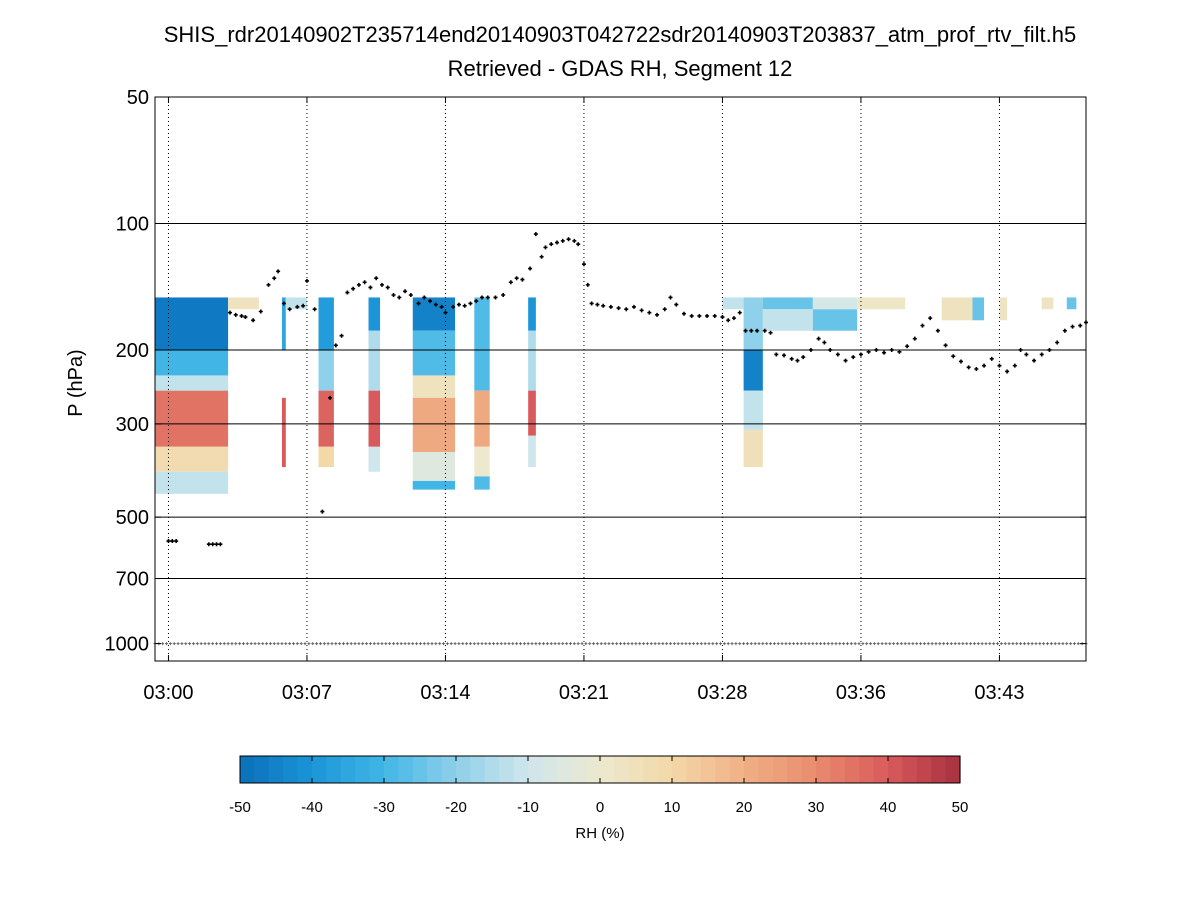 This screenshot has height=900, width=1200. Describe the element at coordinates (960, 807) in the screenshot. I see `colorbar-tick-label: 50` at that location.